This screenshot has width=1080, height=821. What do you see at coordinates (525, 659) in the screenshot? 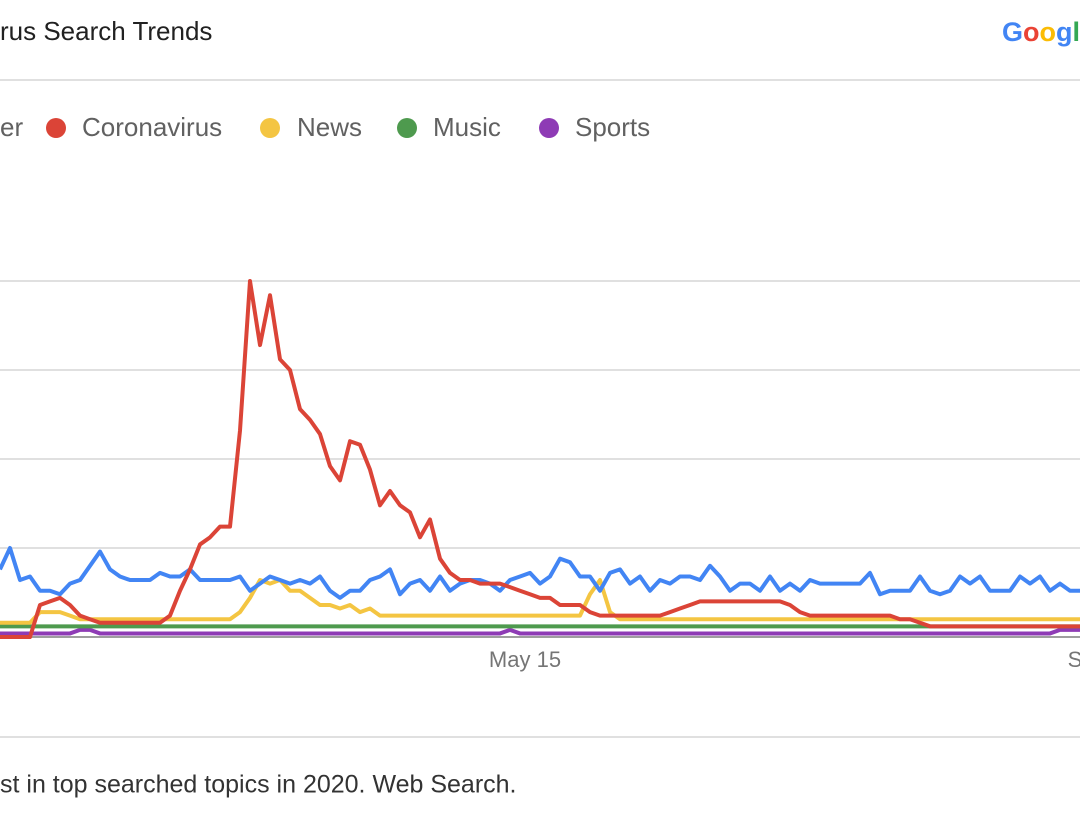
I see `x-tick-label: May 15` at bounding box center [525, 659].